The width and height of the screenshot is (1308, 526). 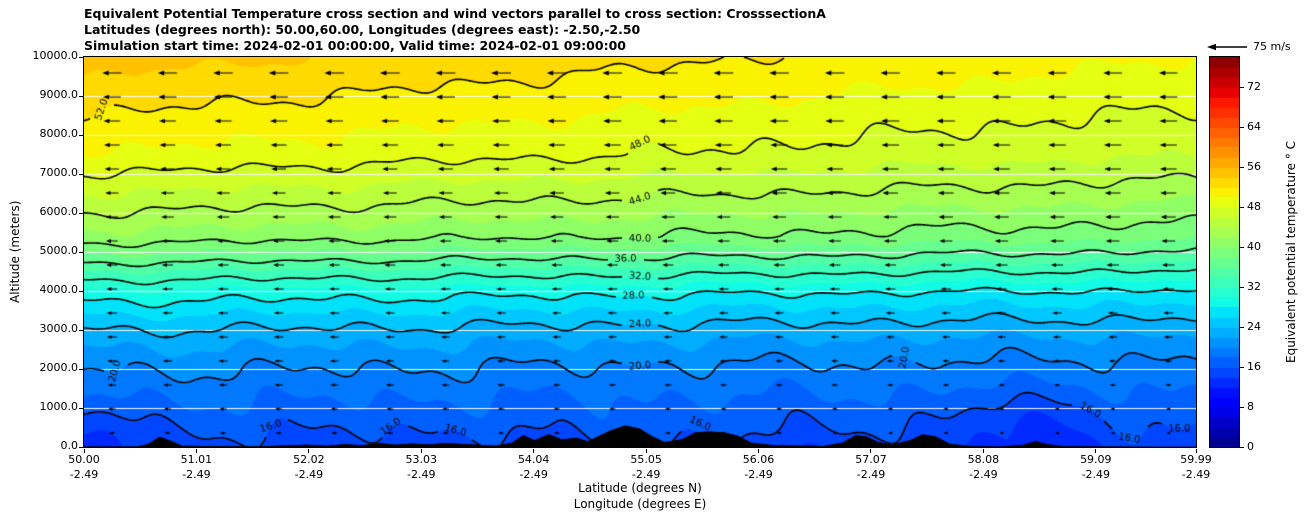 I want to click on y-tick-label: 7000.0, so click(x=59, y=172).